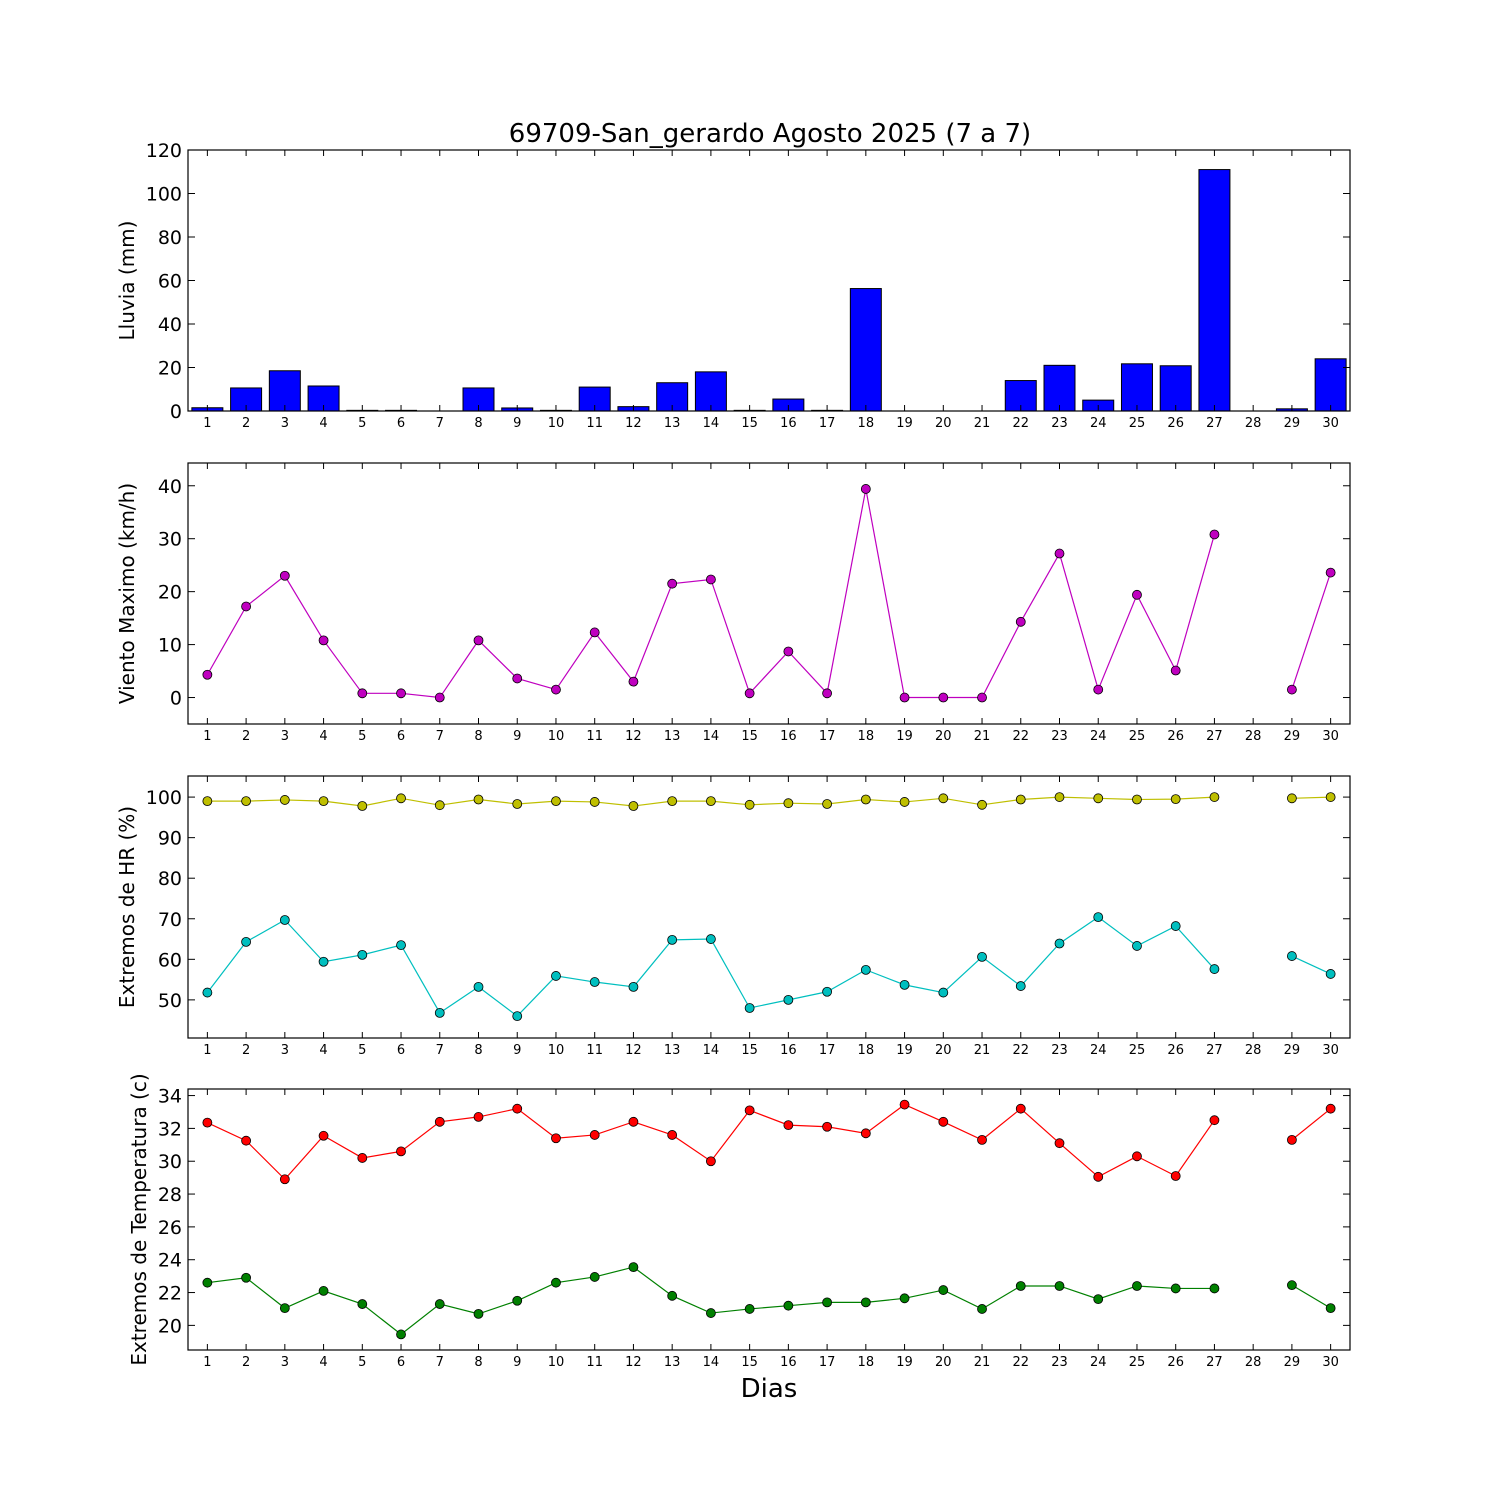 The image size is (1500, 1500). I want to click on x-tick-label: 16, so click(788, 1050).